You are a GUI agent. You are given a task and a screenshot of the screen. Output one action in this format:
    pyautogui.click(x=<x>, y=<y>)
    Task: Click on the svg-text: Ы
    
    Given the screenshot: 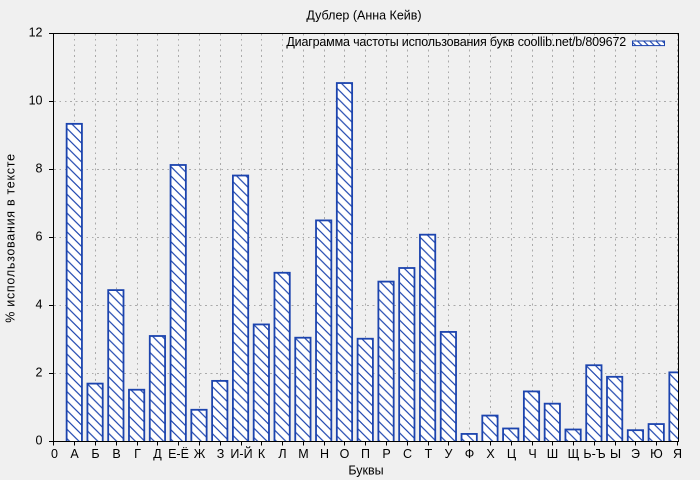 What is the action you would take?
    pyautogui.click(x=615, y=454)
    